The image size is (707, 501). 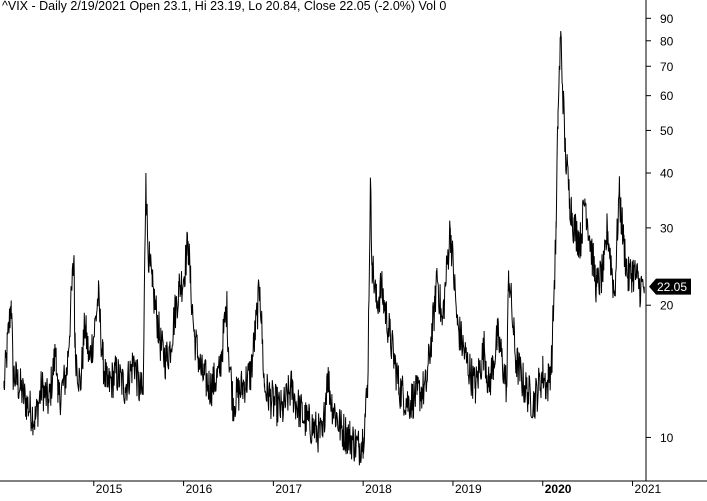 I want to click on y-tick-label: 90, so click(x=667, y=19).